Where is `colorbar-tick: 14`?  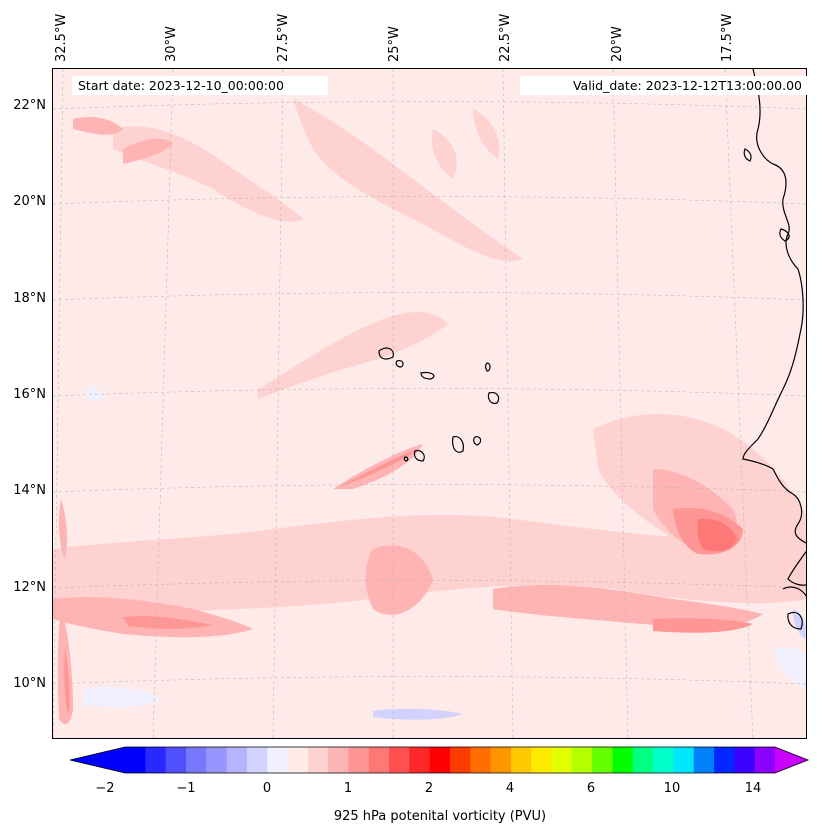 colorbar-tick: 14 is located at coordinates (753, 788).